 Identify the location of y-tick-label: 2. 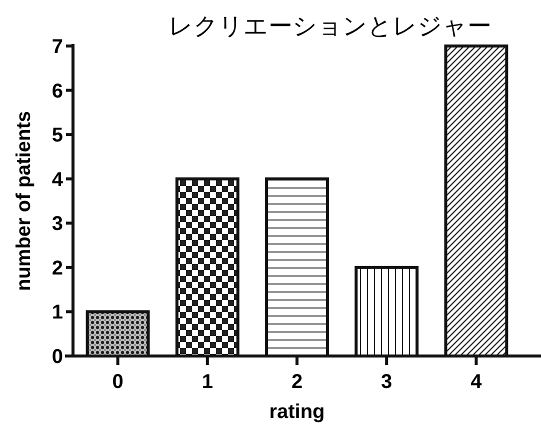
(57, 268).